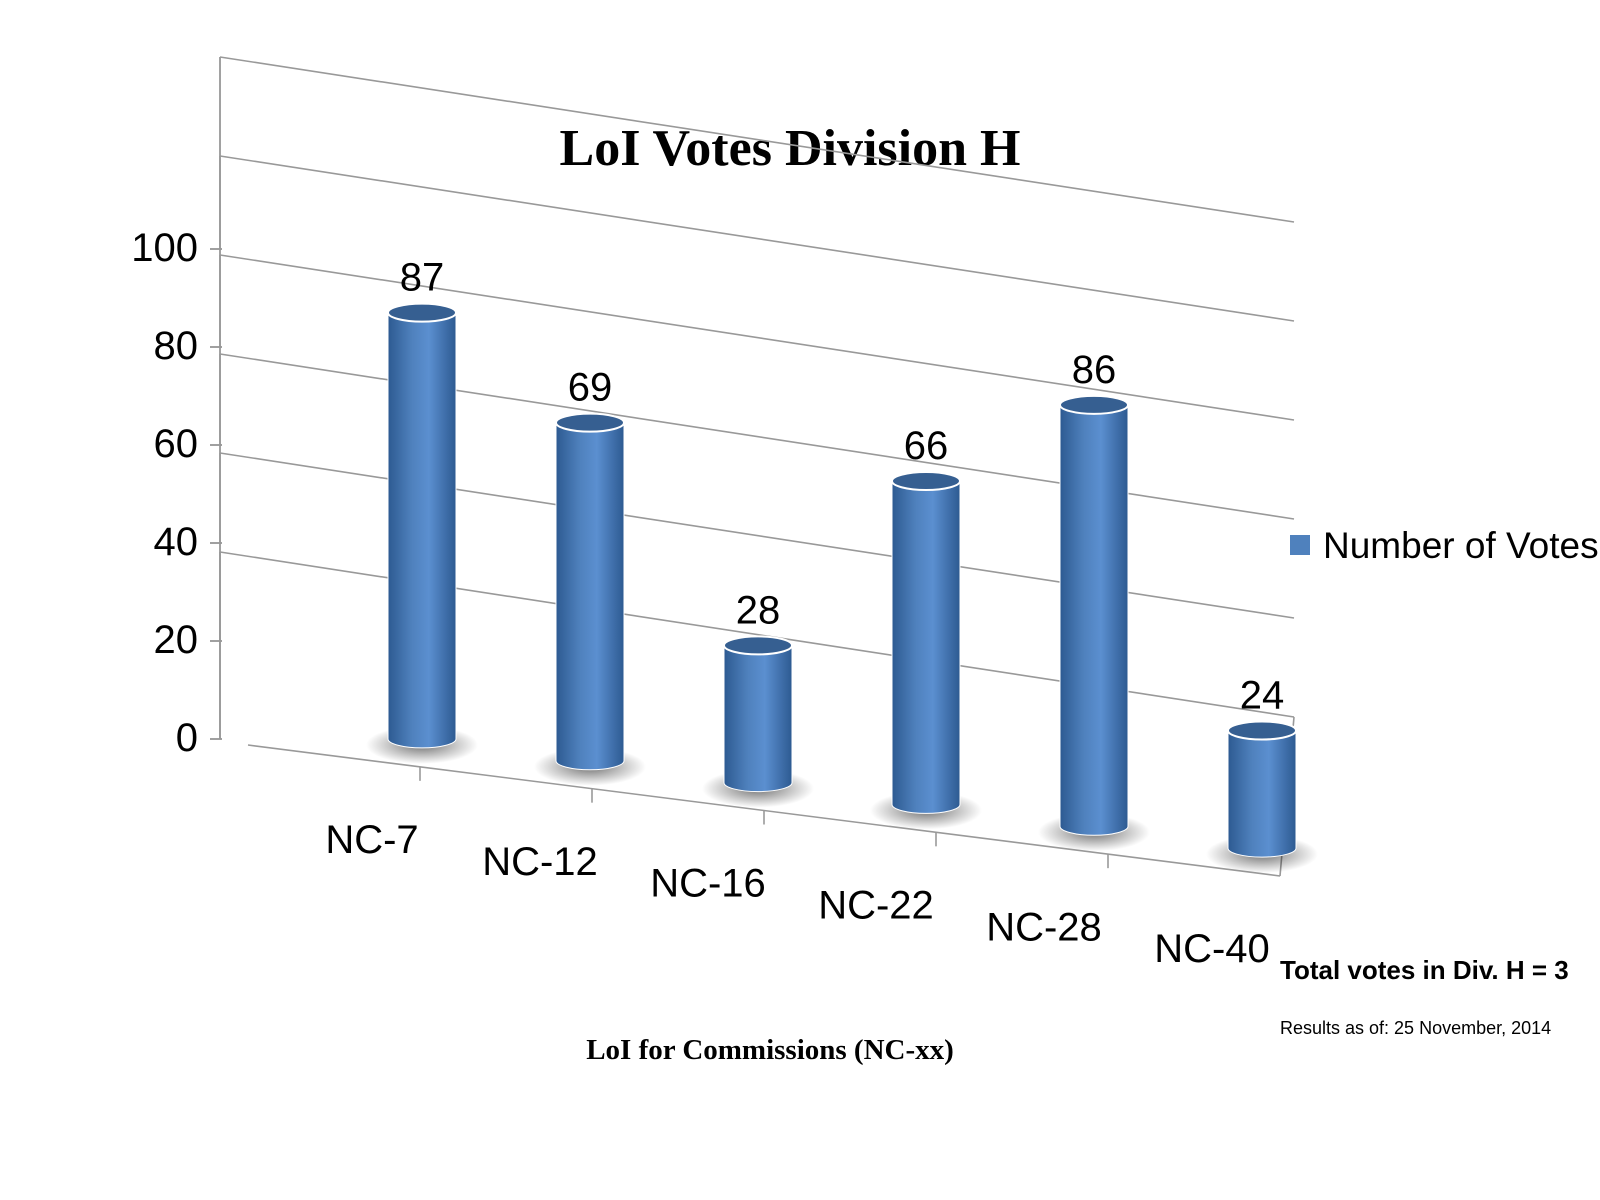 This screenshot has width=1600, height=1200. What do you see at coordinates (187, 738) in the screenshot?
I see `y-tick-label: 0` at bounding box center [187, 738].